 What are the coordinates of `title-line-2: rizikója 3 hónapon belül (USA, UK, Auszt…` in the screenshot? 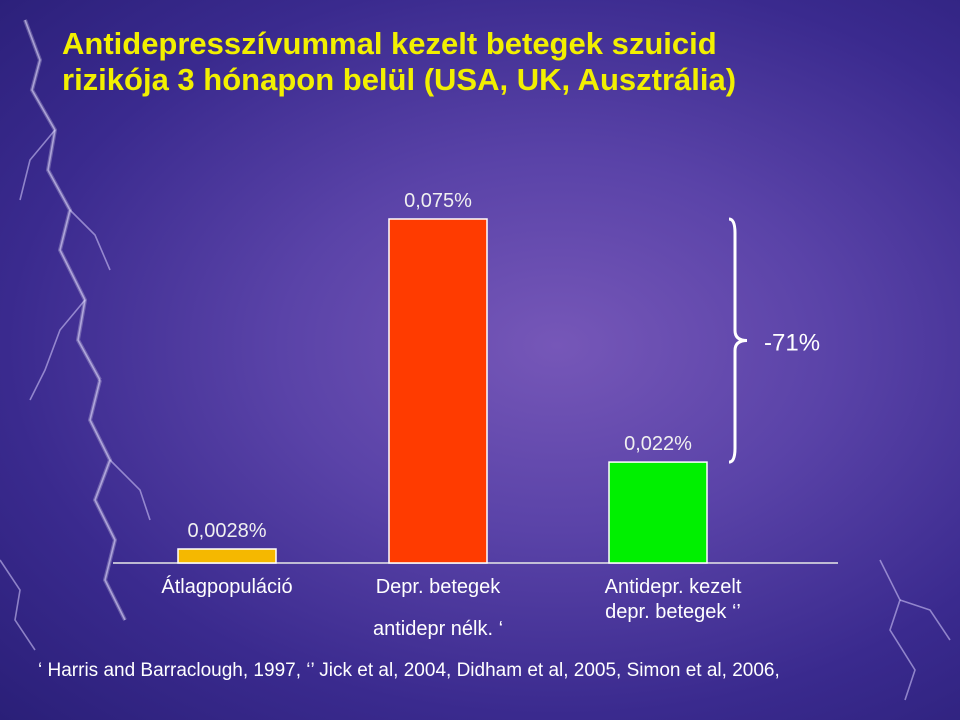 It's located at (399, 79).